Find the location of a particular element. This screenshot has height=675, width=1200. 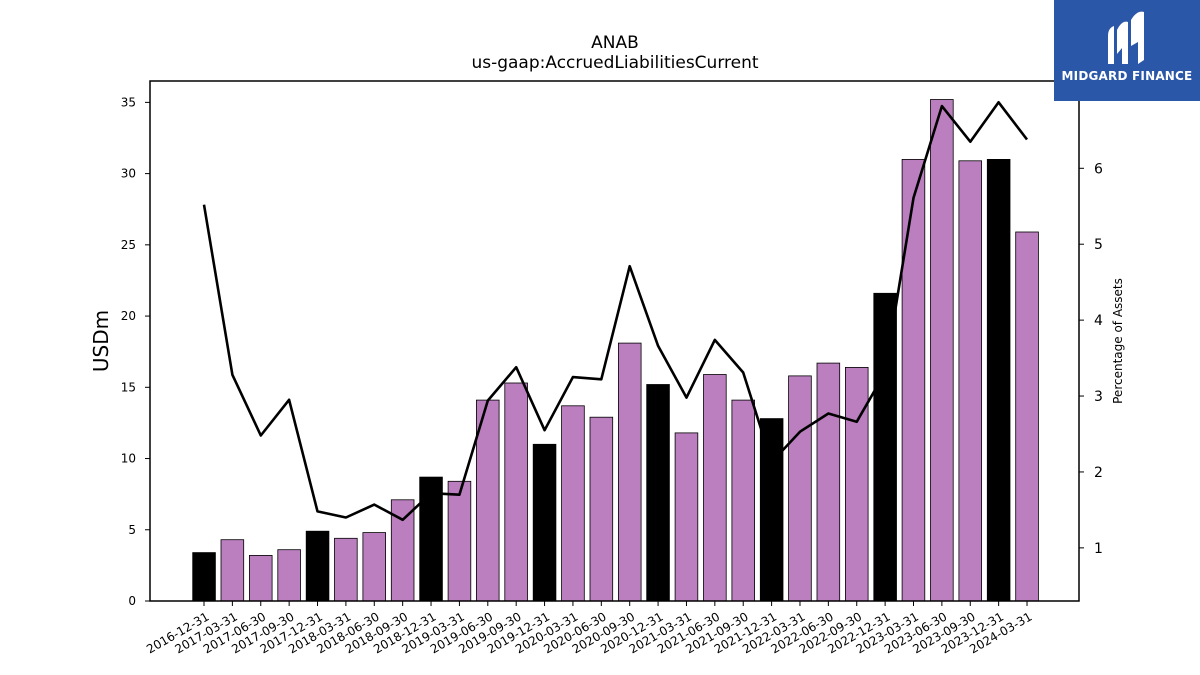

y2-tick-label: 1 is located at coordinates (1098, 549).